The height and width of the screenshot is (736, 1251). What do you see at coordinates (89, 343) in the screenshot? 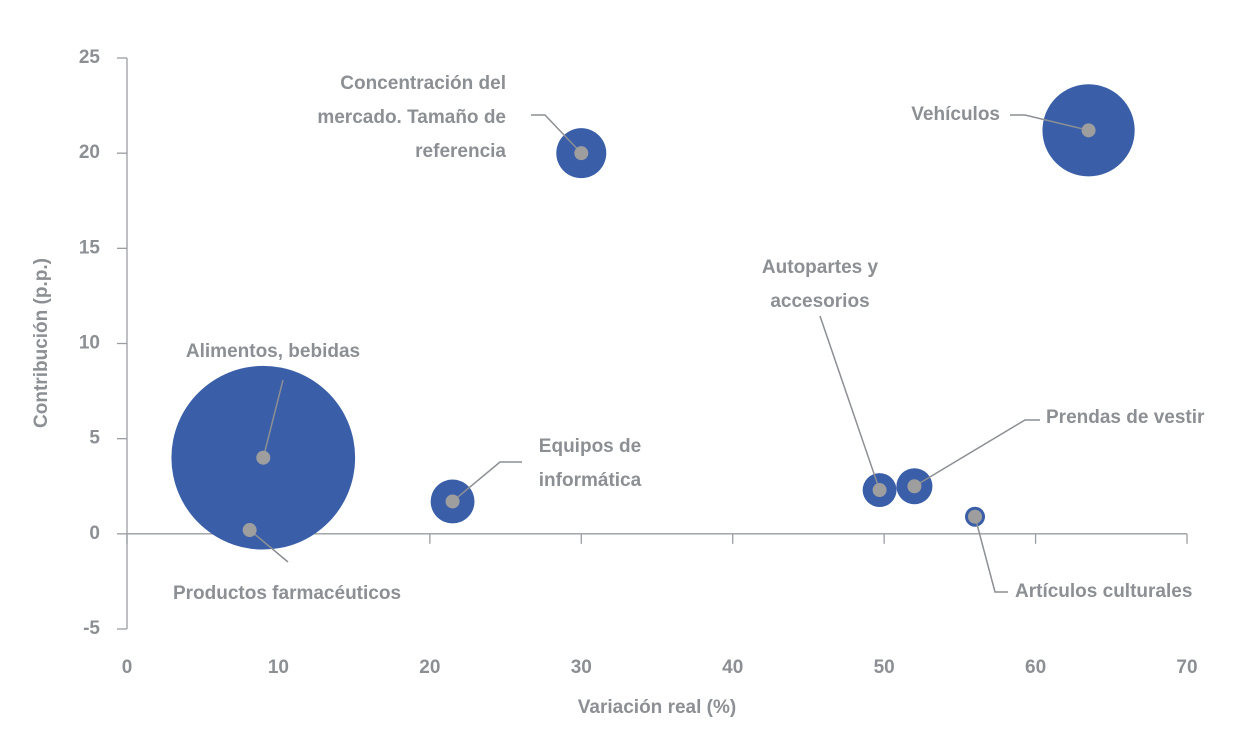
I see `y-tick-label: 10` at bounding box center [89, 343].